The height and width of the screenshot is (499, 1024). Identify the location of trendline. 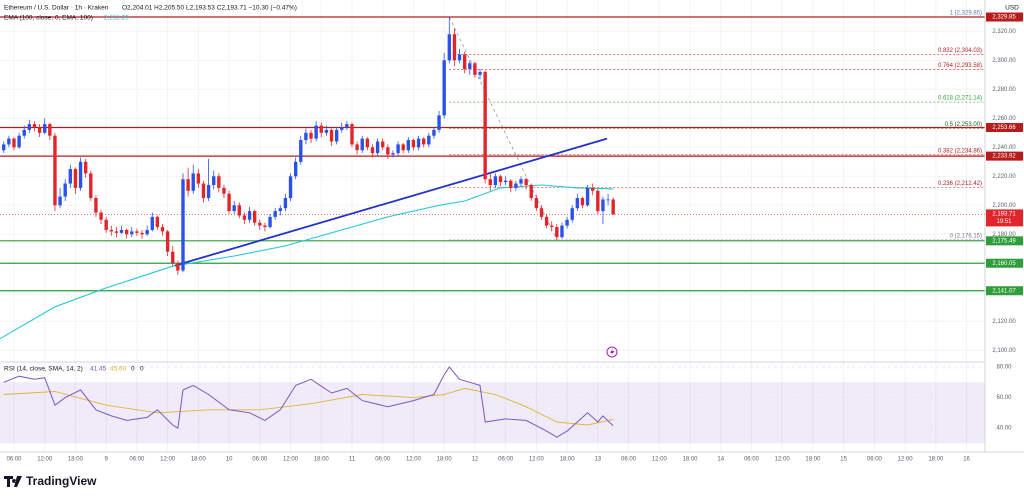
(391, 202).